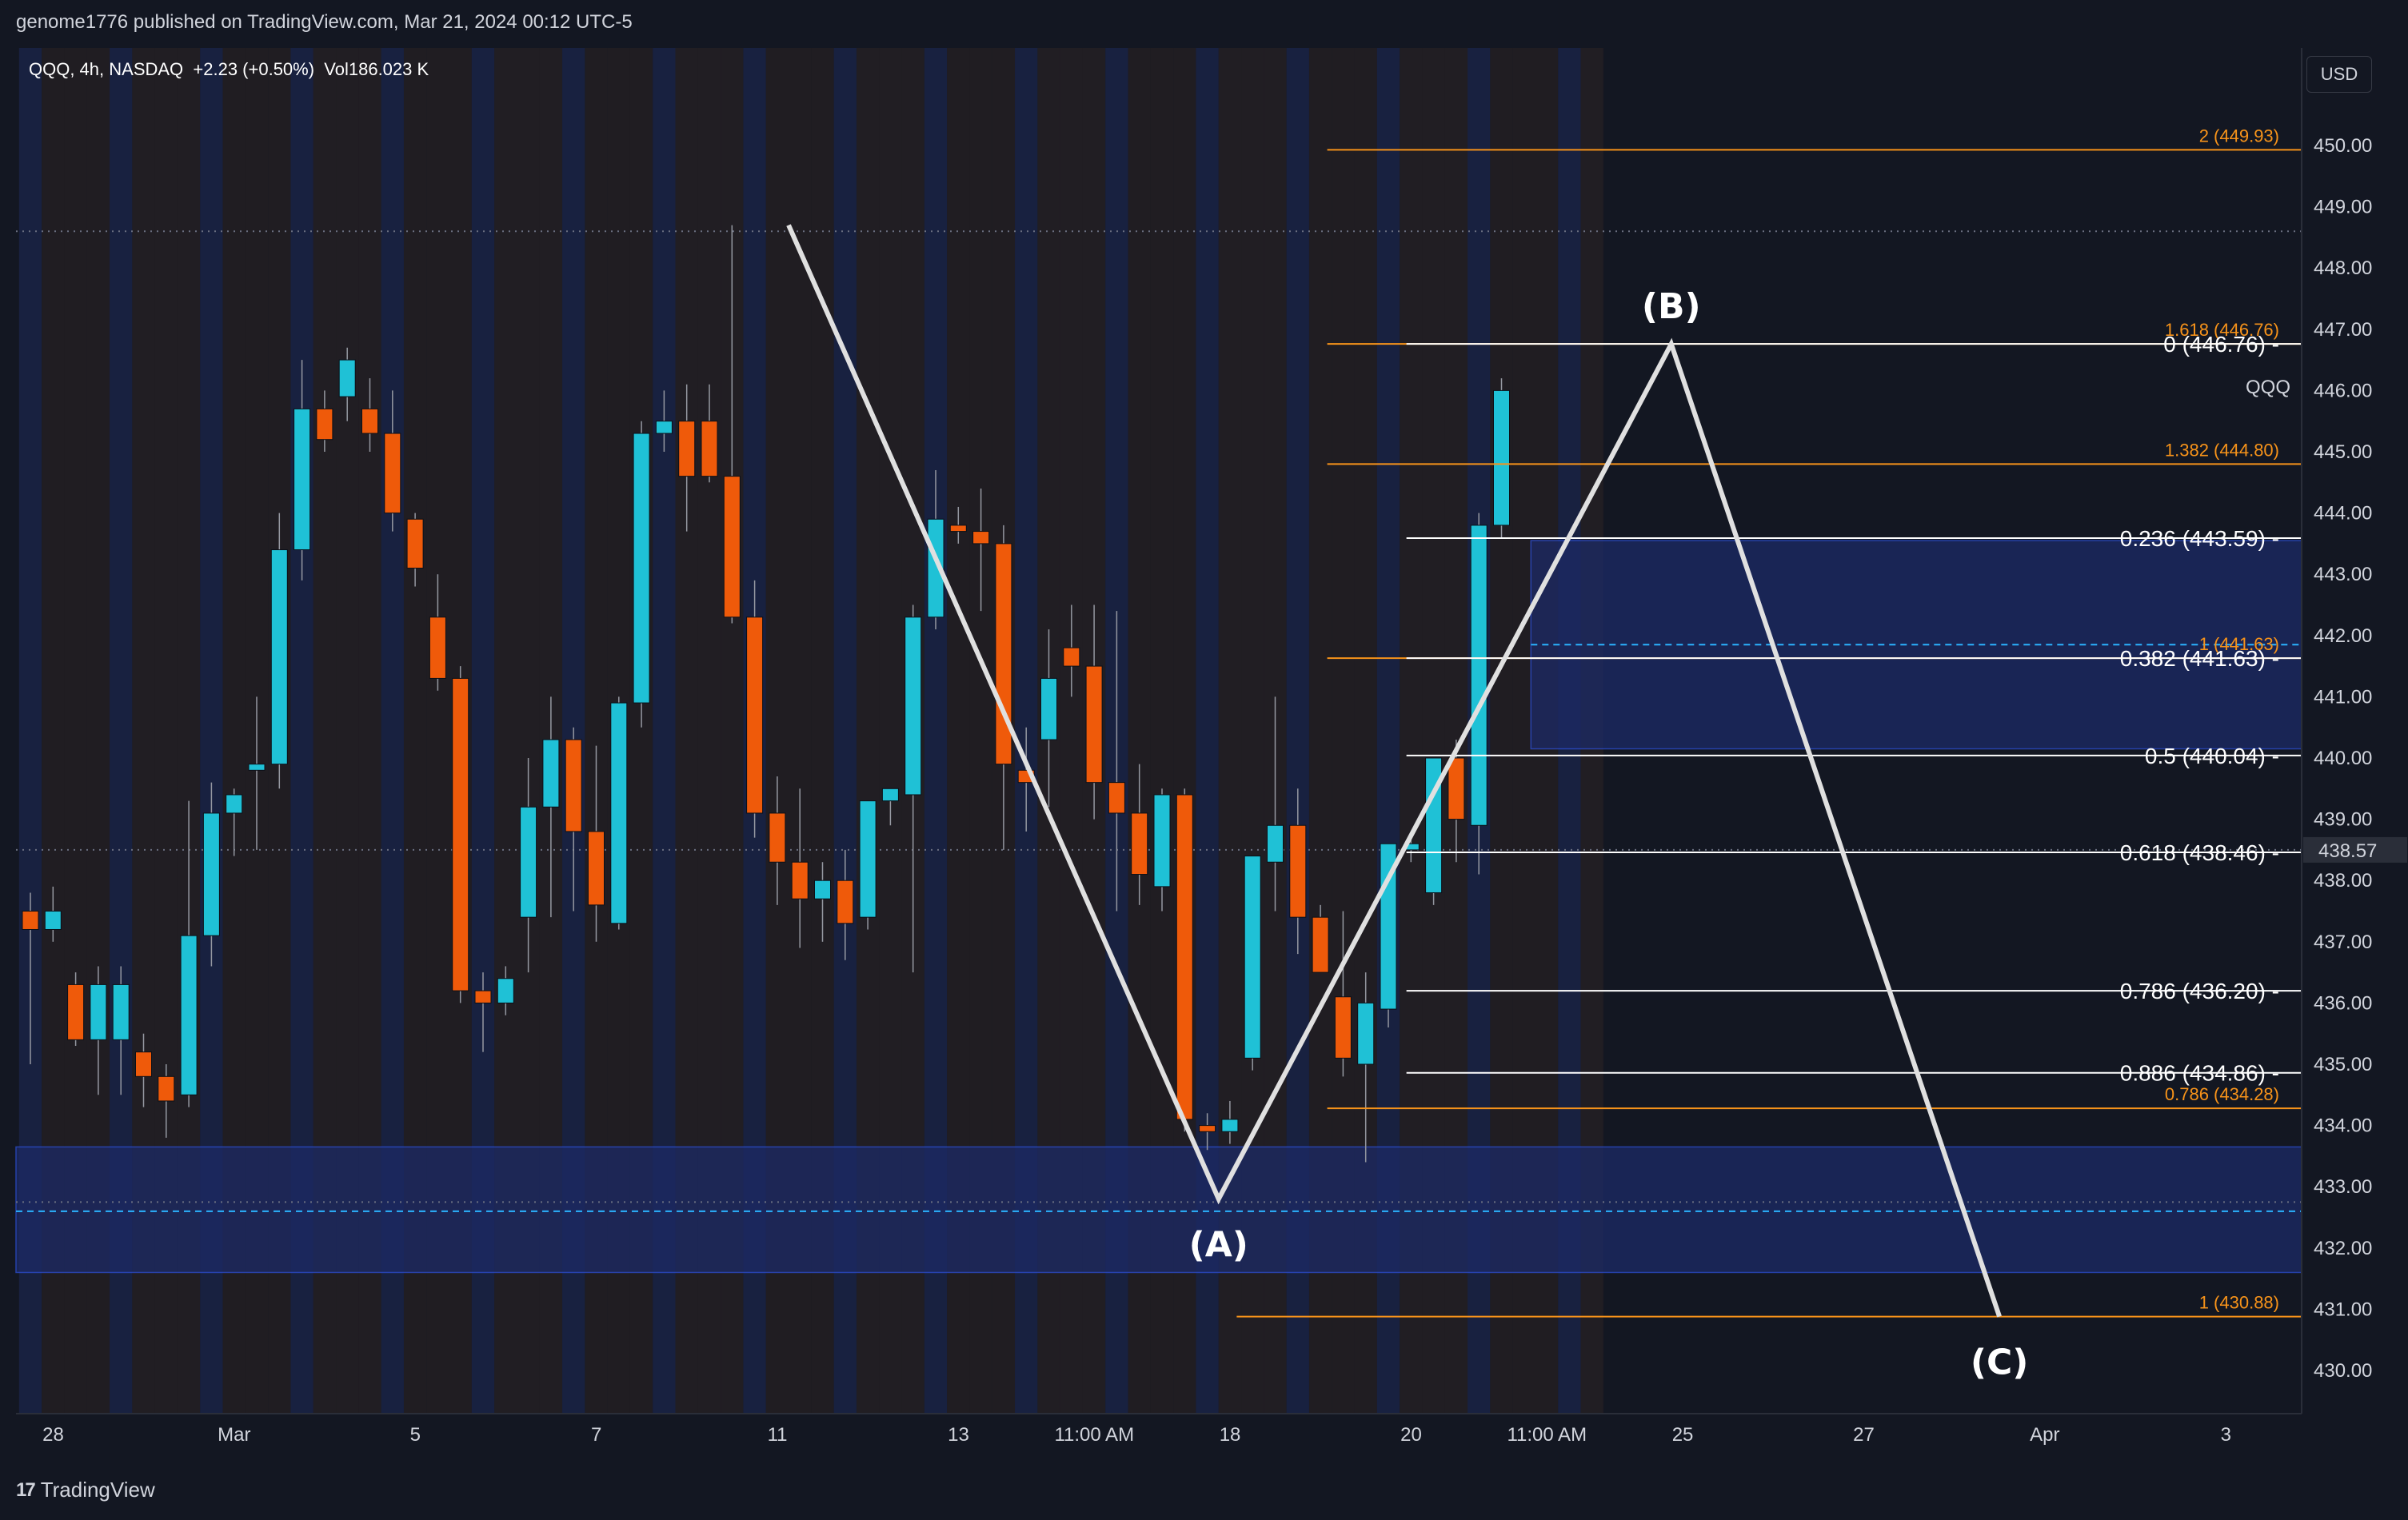 The height and width of the screenshot is (1520, 2408). What do you see at coordinates (2343, 636) in the screenshot?
I see `price-tick: 442.00` at bounding box center [2343, 636].